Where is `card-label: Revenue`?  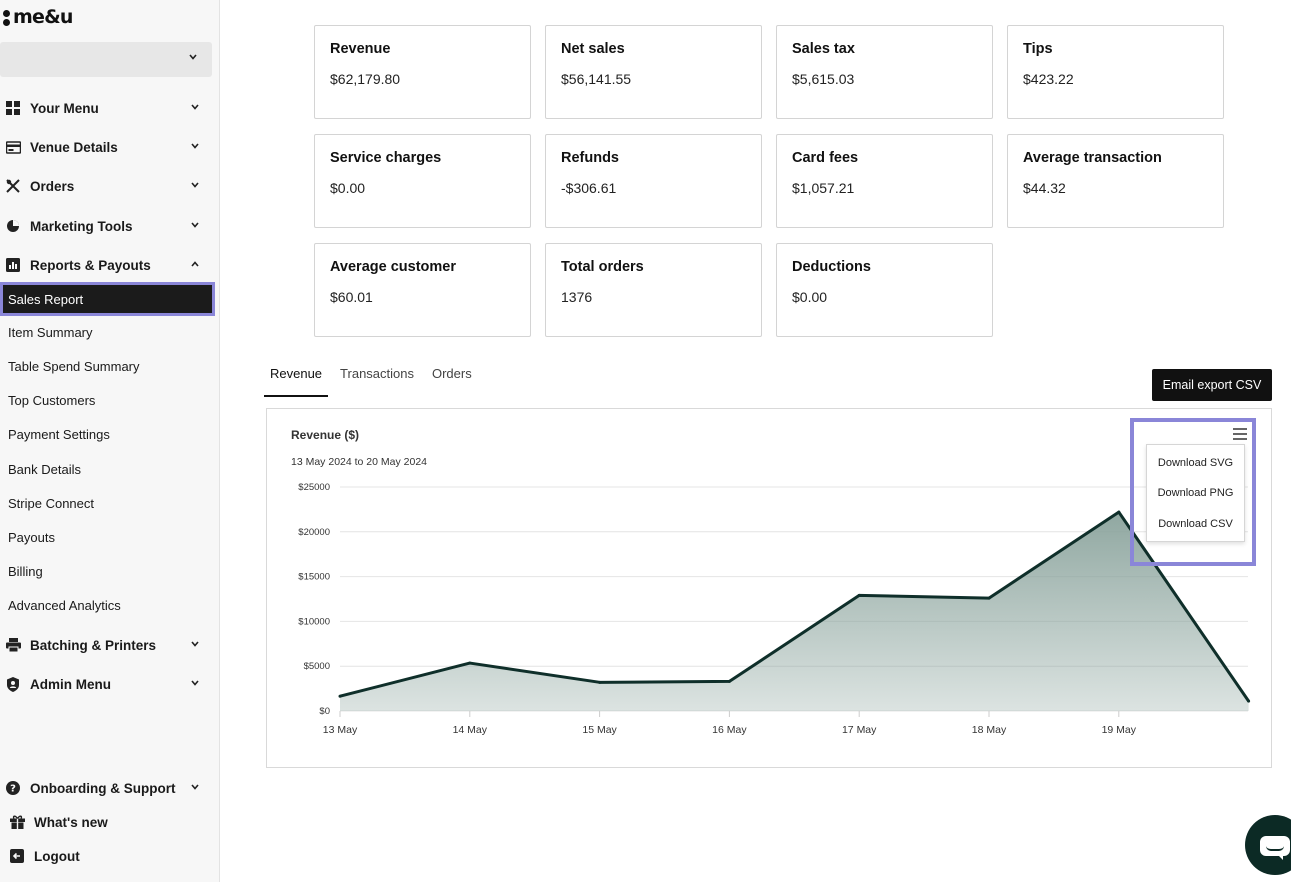
card-label: Revenue is located at coordinates (360, 49).